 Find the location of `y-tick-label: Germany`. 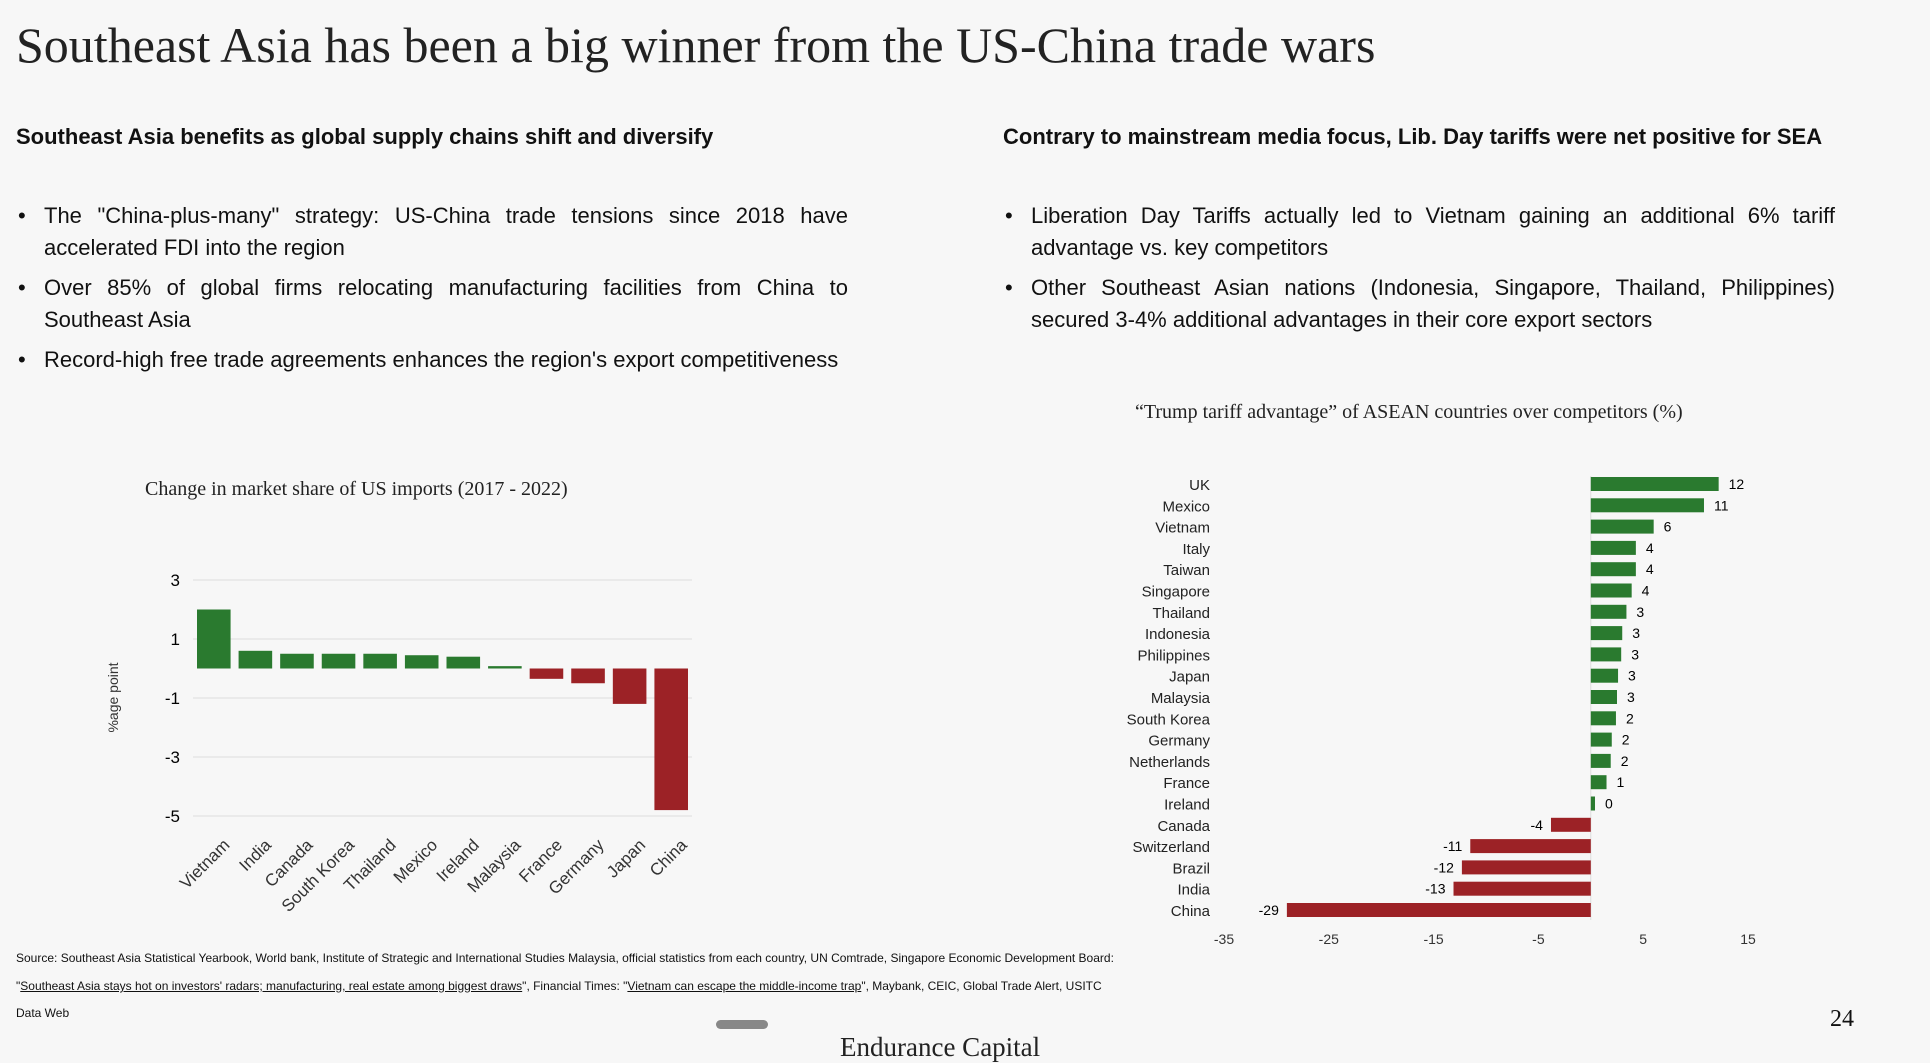

y-tick-label: Germany is located at coordinates (1179, 741).